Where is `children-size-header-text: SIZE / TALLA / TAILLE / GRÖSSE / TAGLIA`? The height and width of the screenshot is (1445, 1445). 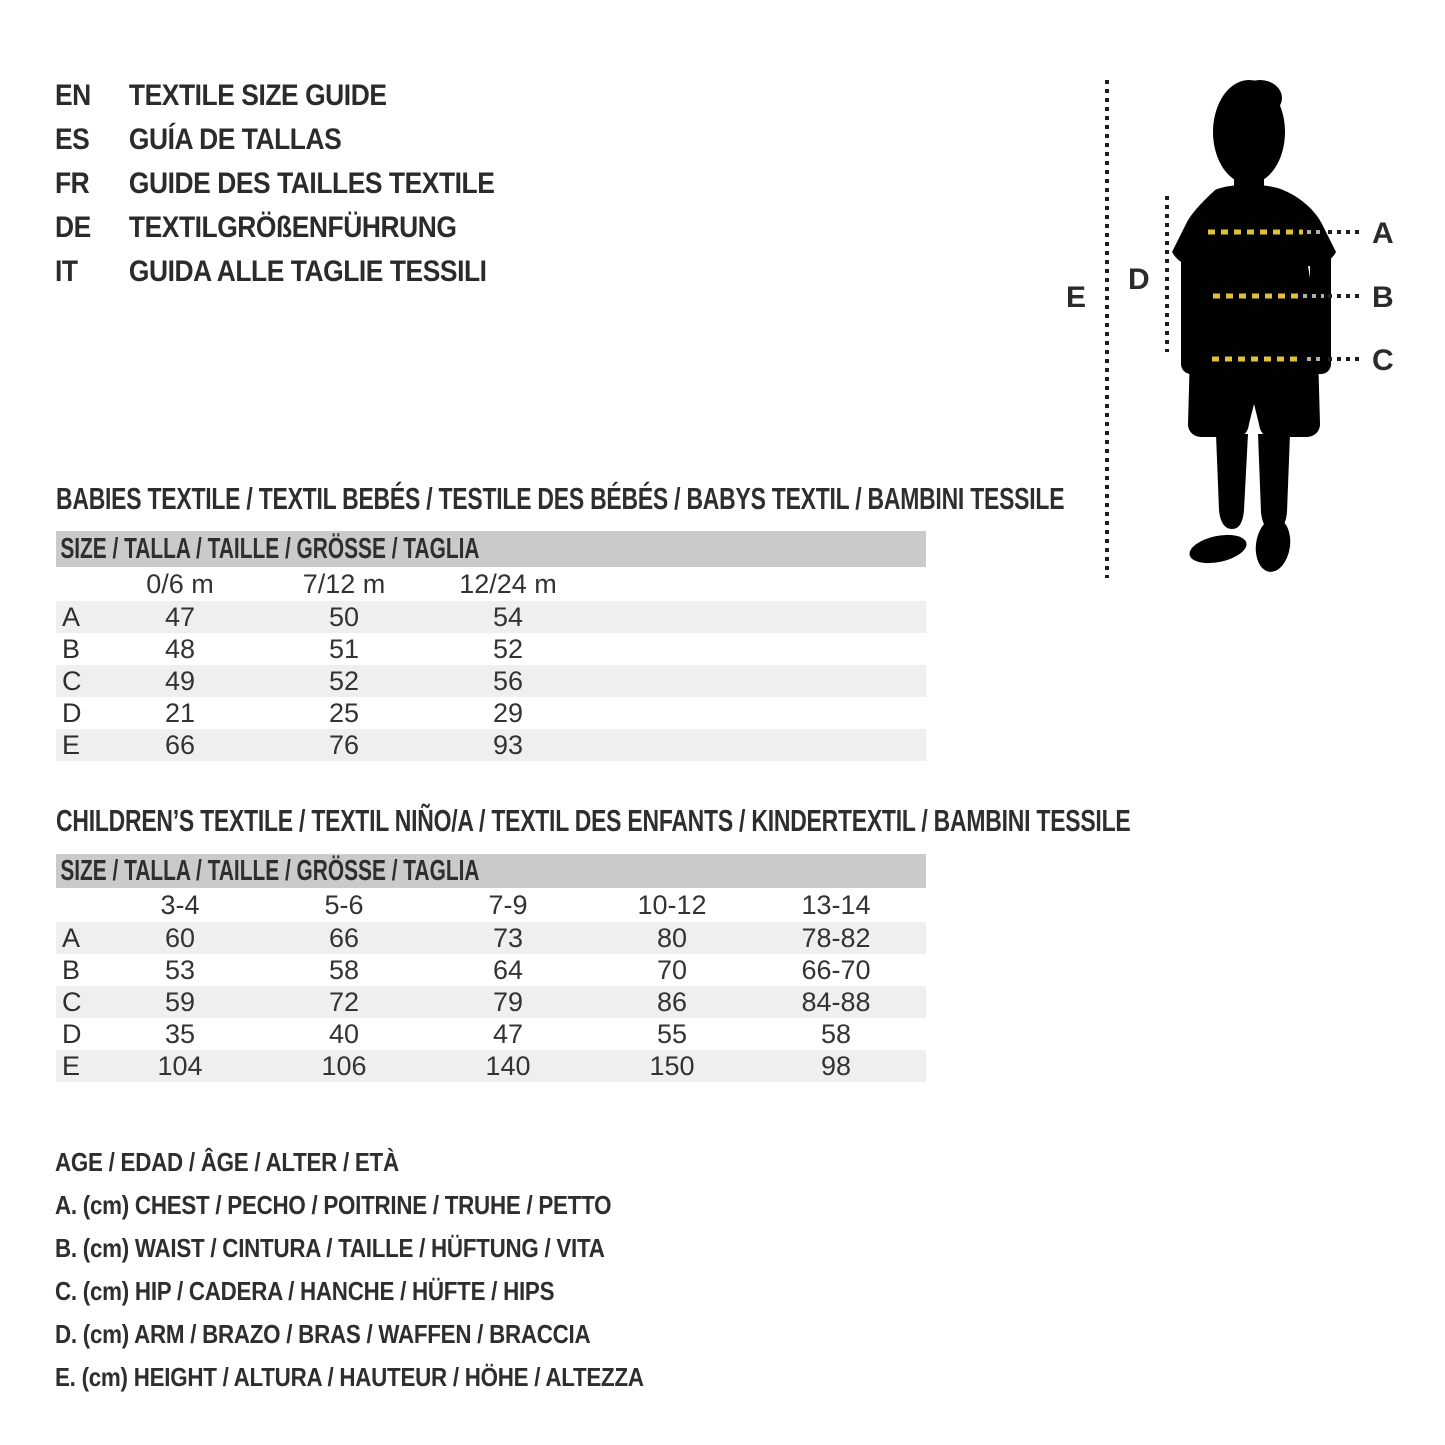 children-size-header-text: SIZE / TALLA / TAILLE / GRÖSSE / TAGLIA is located at coordinates (270, 870).